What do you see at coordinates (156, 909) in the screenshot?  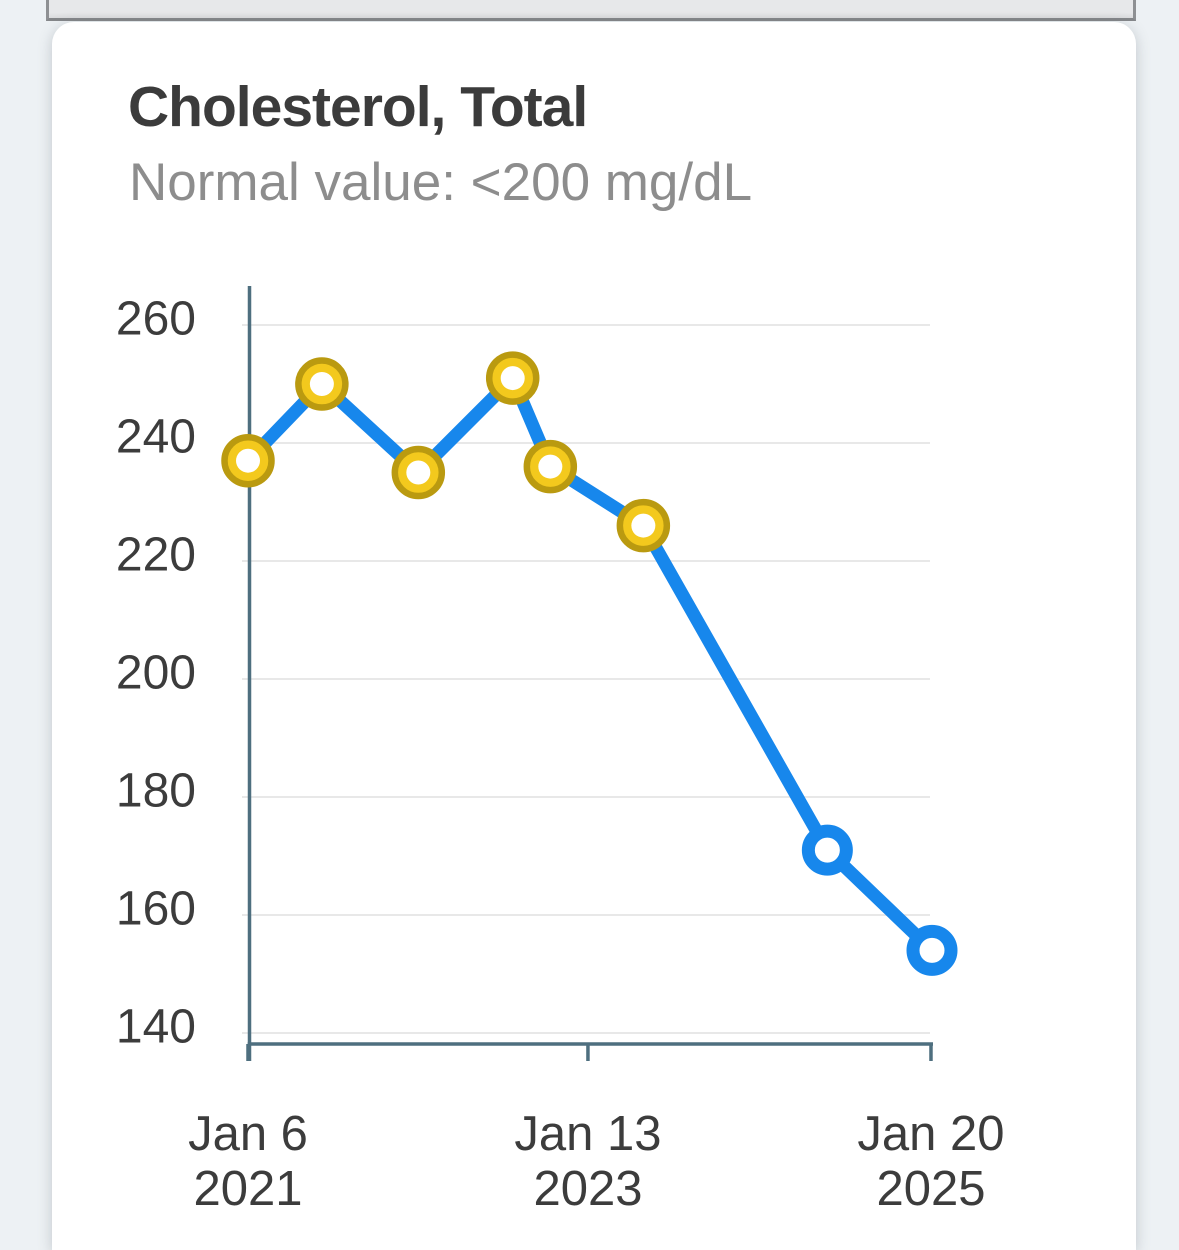 I see `y-tick-label: 160` at bounding box center [156, 909].